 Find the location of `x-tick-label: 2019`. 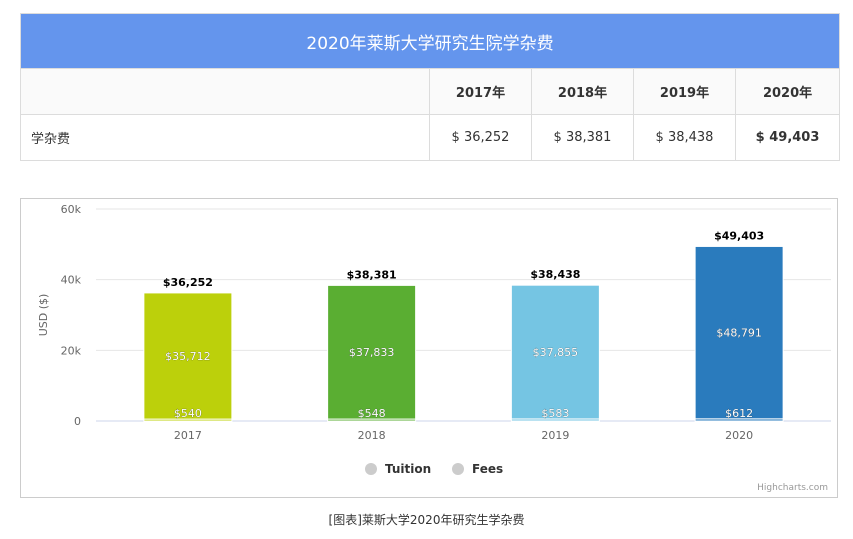

x-tick-label: 2019 is located at coordinates (555, 435).